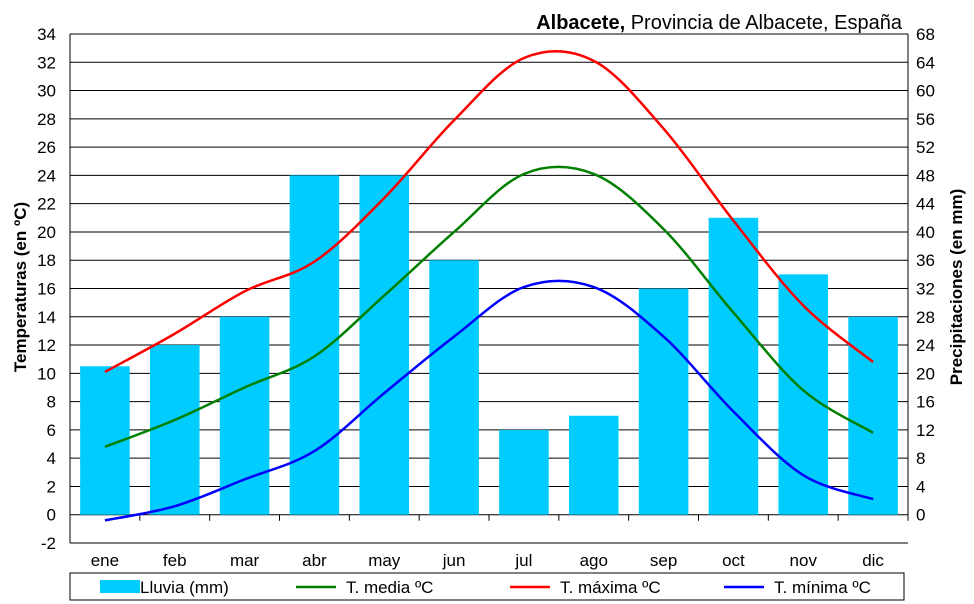 Image resolution: width=974 pixels, height=604 pixels. I want to click on y-left-tick-label: 32, so click(46, 62).